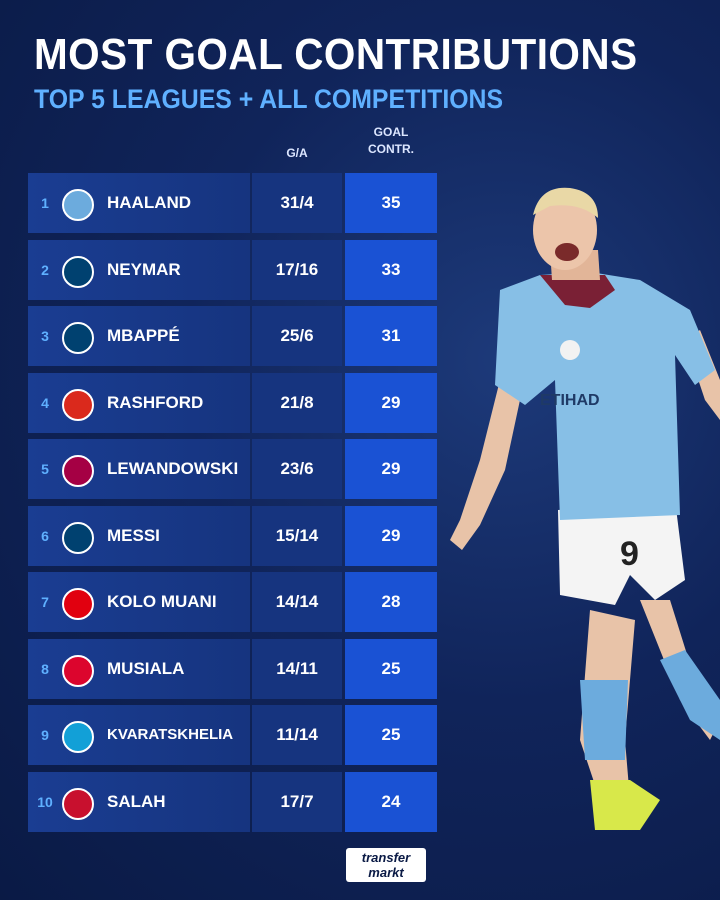 This screenshot has width=720, height=900. Describe the element at coordinates (45, 735) in the screenshot. I see `rank-number: 9` at that location.